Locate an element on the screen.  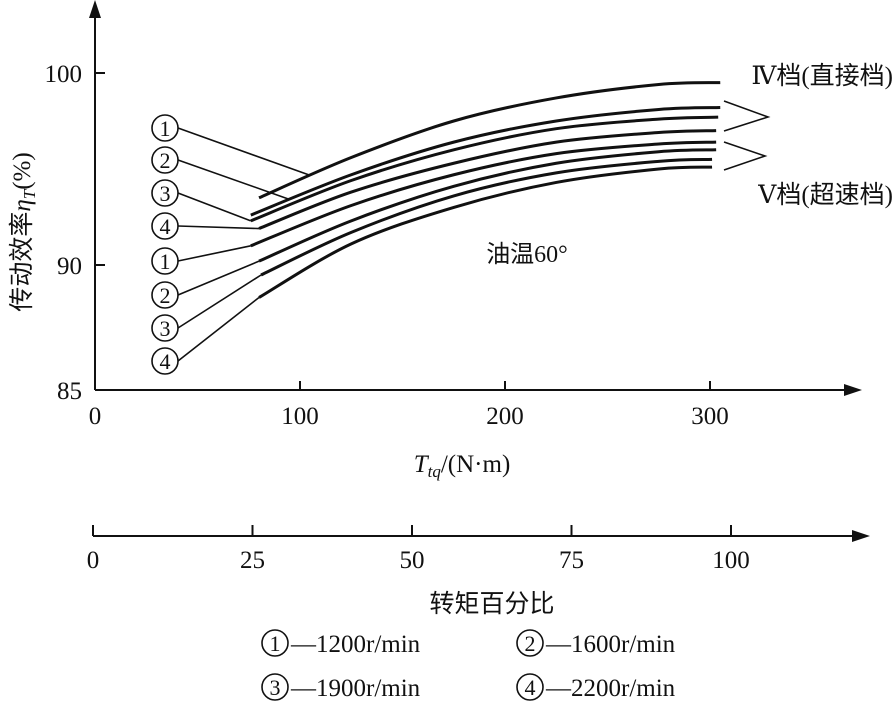
curve-iv-1900 is located at coordinates (484, 169).